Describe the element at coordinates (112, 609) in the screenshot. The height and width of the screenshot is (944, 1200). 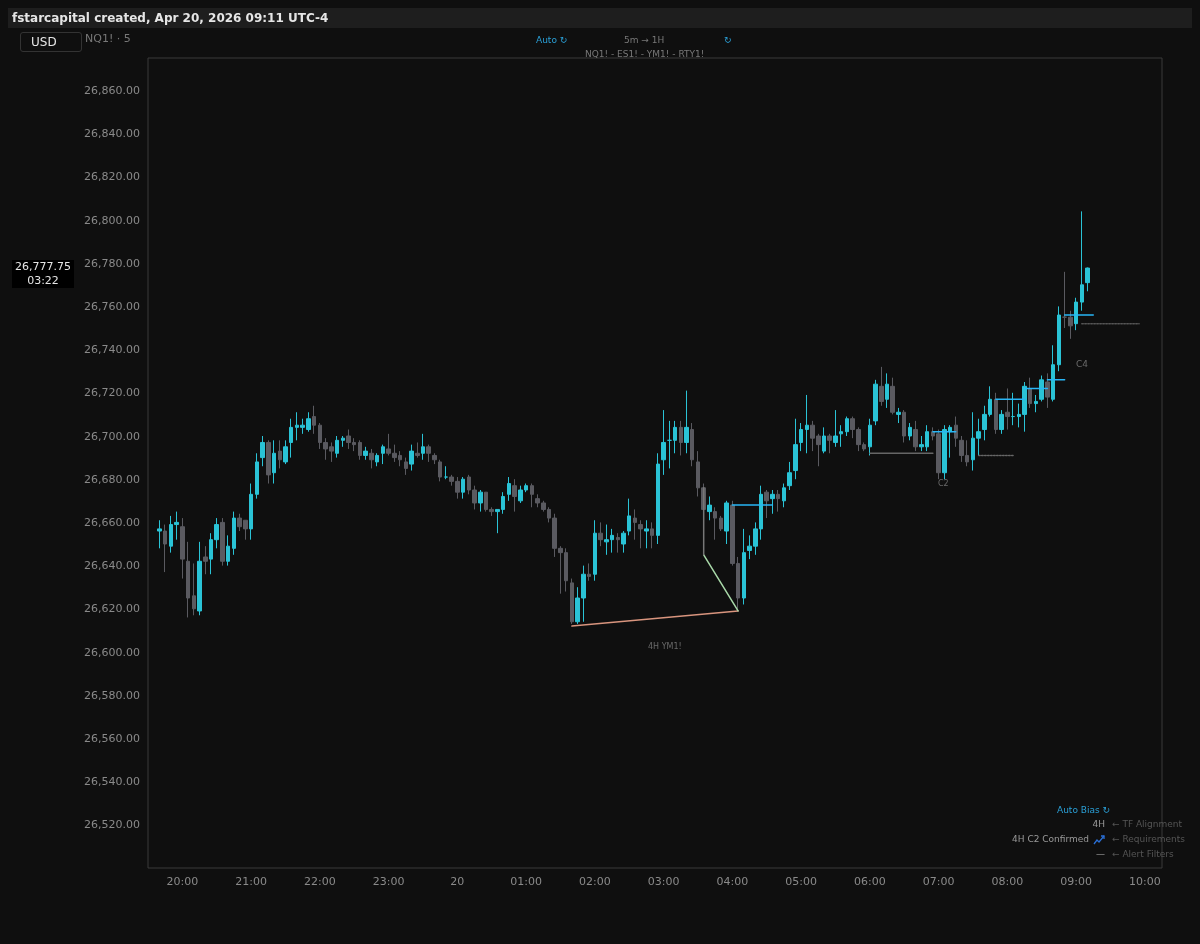
I see `y-tick-label: 26,620.00` at that location.